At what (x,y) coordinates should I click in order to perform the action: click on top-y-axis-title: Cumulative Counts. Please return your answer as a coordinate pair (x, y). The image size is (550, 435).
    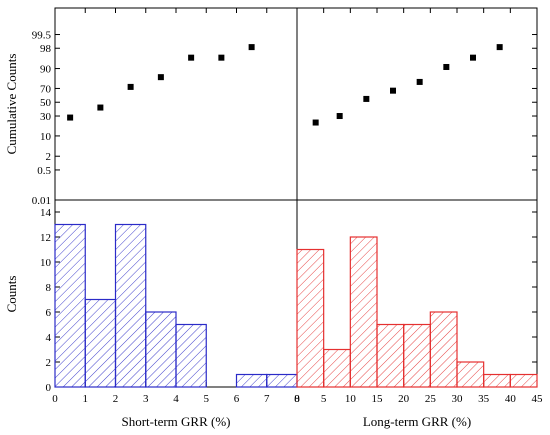
    Looking at the image, I should click on (11, 104).